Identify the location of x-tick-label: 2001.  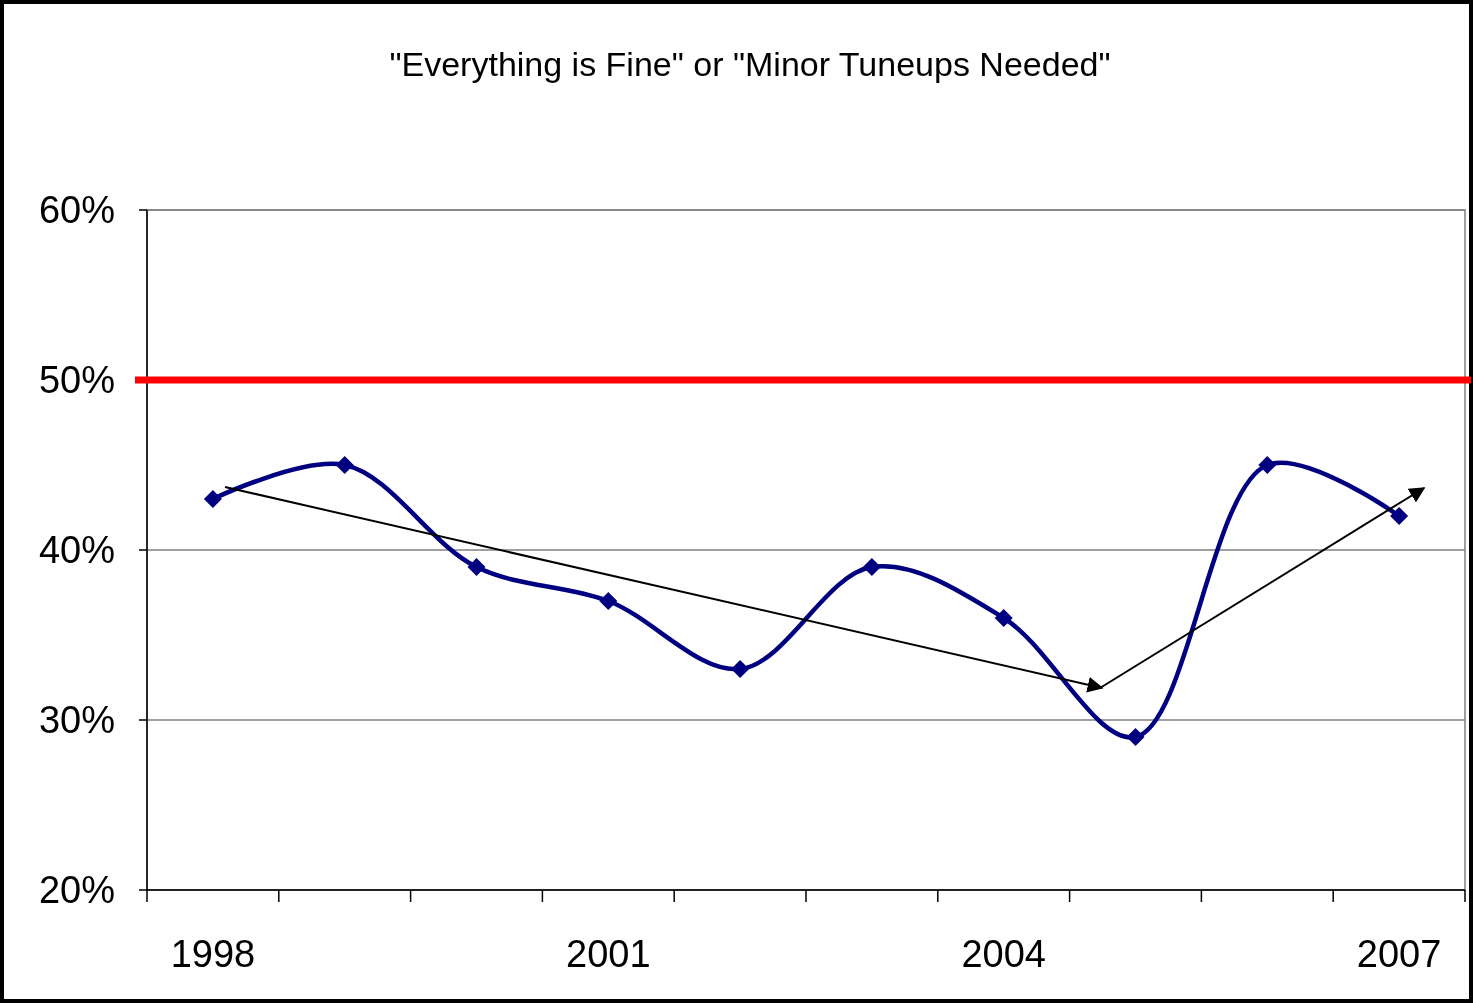
(608, 954).